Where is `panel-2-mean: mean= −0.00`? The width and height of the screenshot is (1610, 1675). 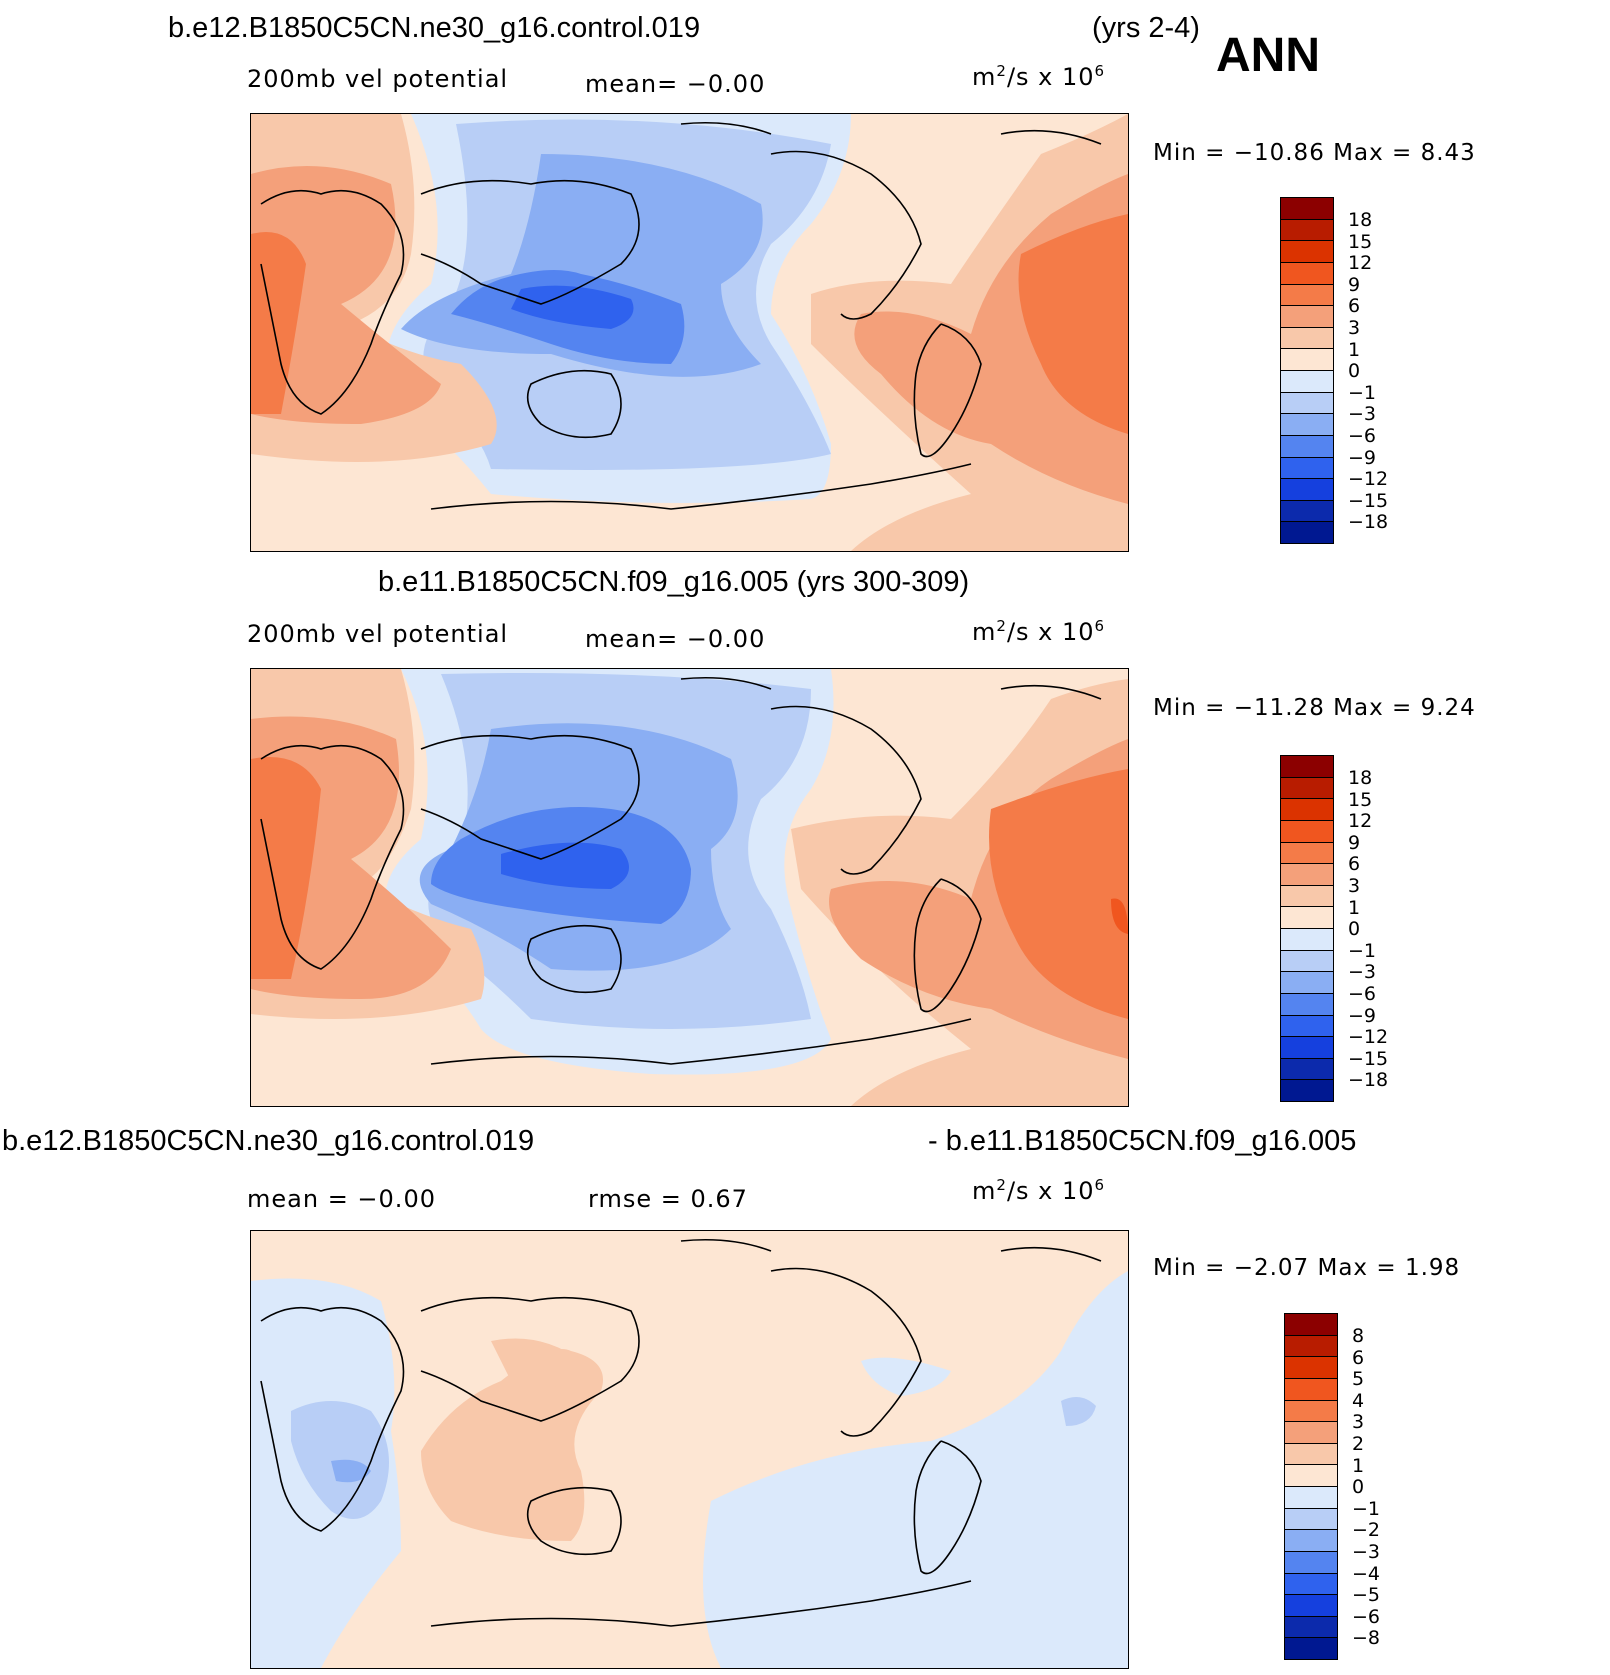 panel-2-mean: mean= −0.00 is located at coordinates (675, 639).